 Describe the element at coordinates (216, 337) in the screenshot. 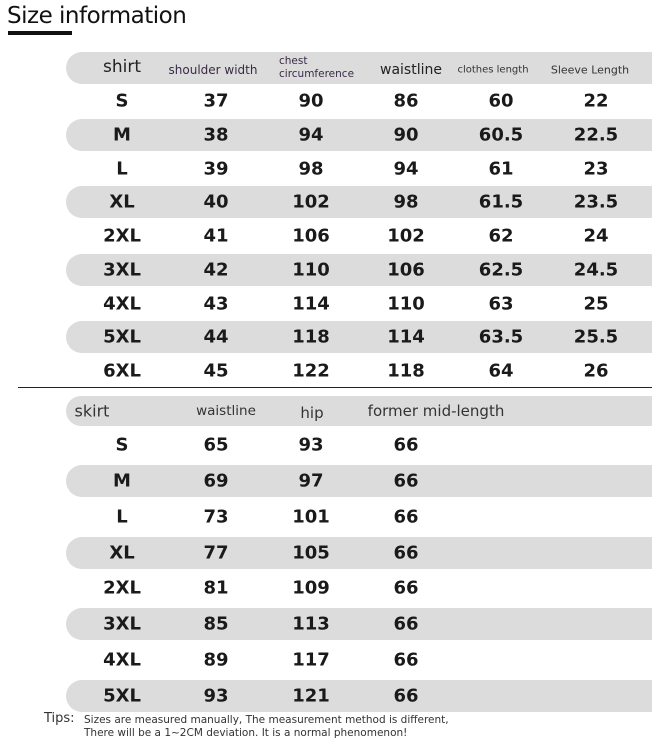

I see `table-cell: 44` at that location.